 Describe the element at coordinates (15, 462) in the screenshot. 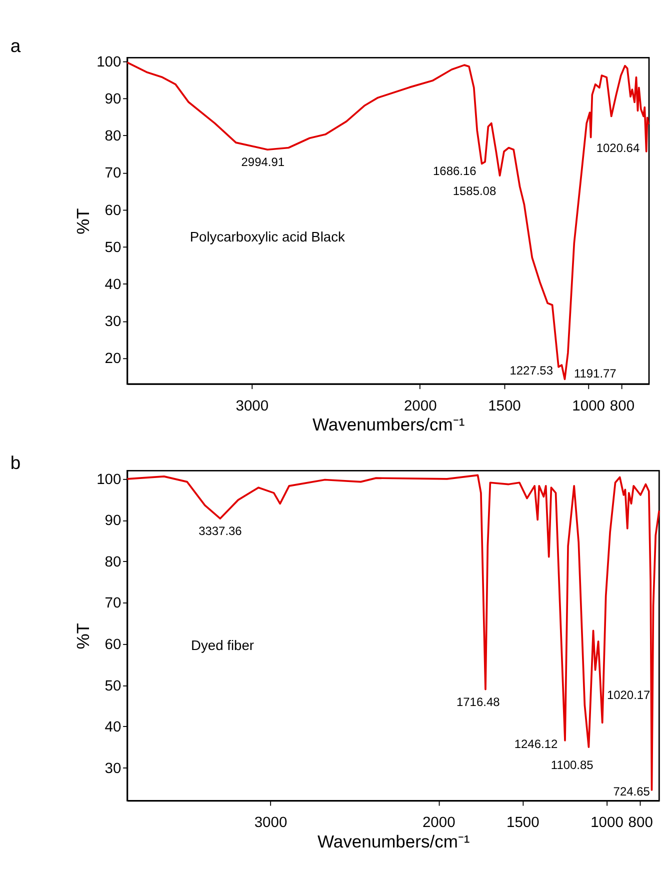

I see `chart-title: b` at that location.